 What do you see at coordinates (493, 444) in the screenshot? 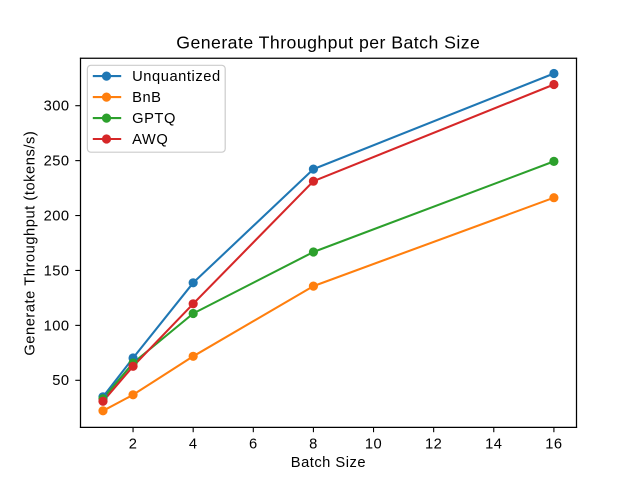
I see `svg-text: 14` at bounding box center [493, 444].